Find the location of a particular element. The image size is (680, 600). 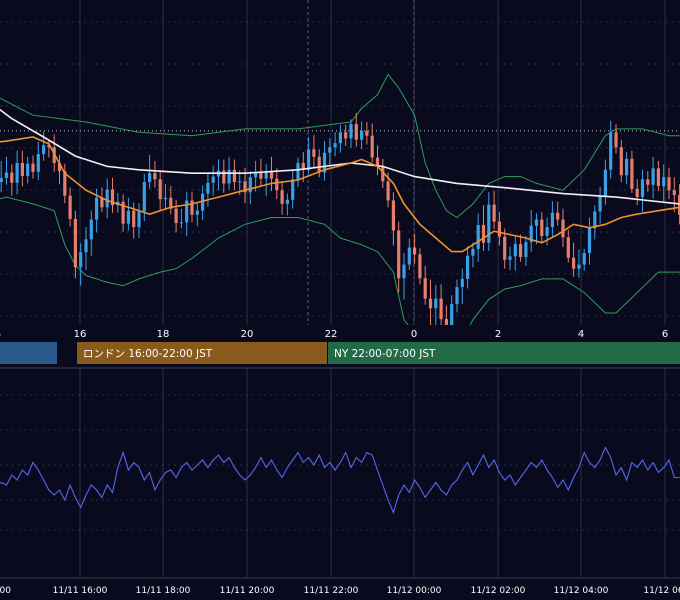

oscillator-line is located at coordinates (340, 480).